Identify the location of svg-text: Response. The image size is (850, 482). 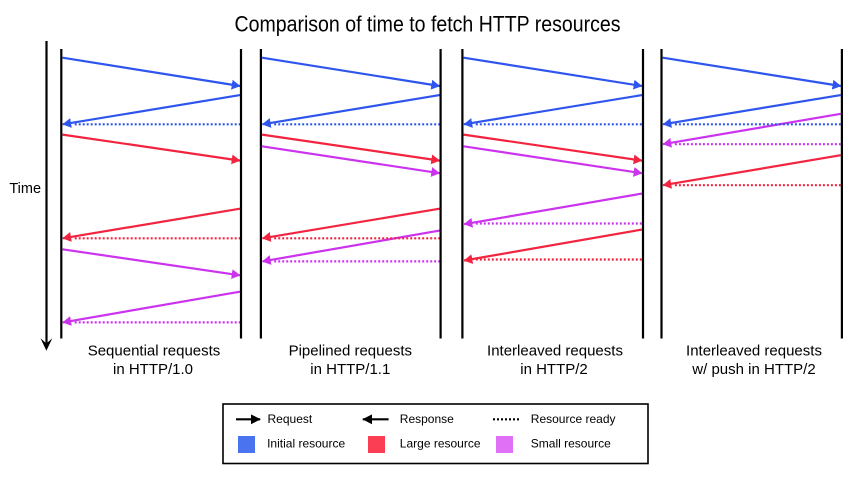
(427, 419).